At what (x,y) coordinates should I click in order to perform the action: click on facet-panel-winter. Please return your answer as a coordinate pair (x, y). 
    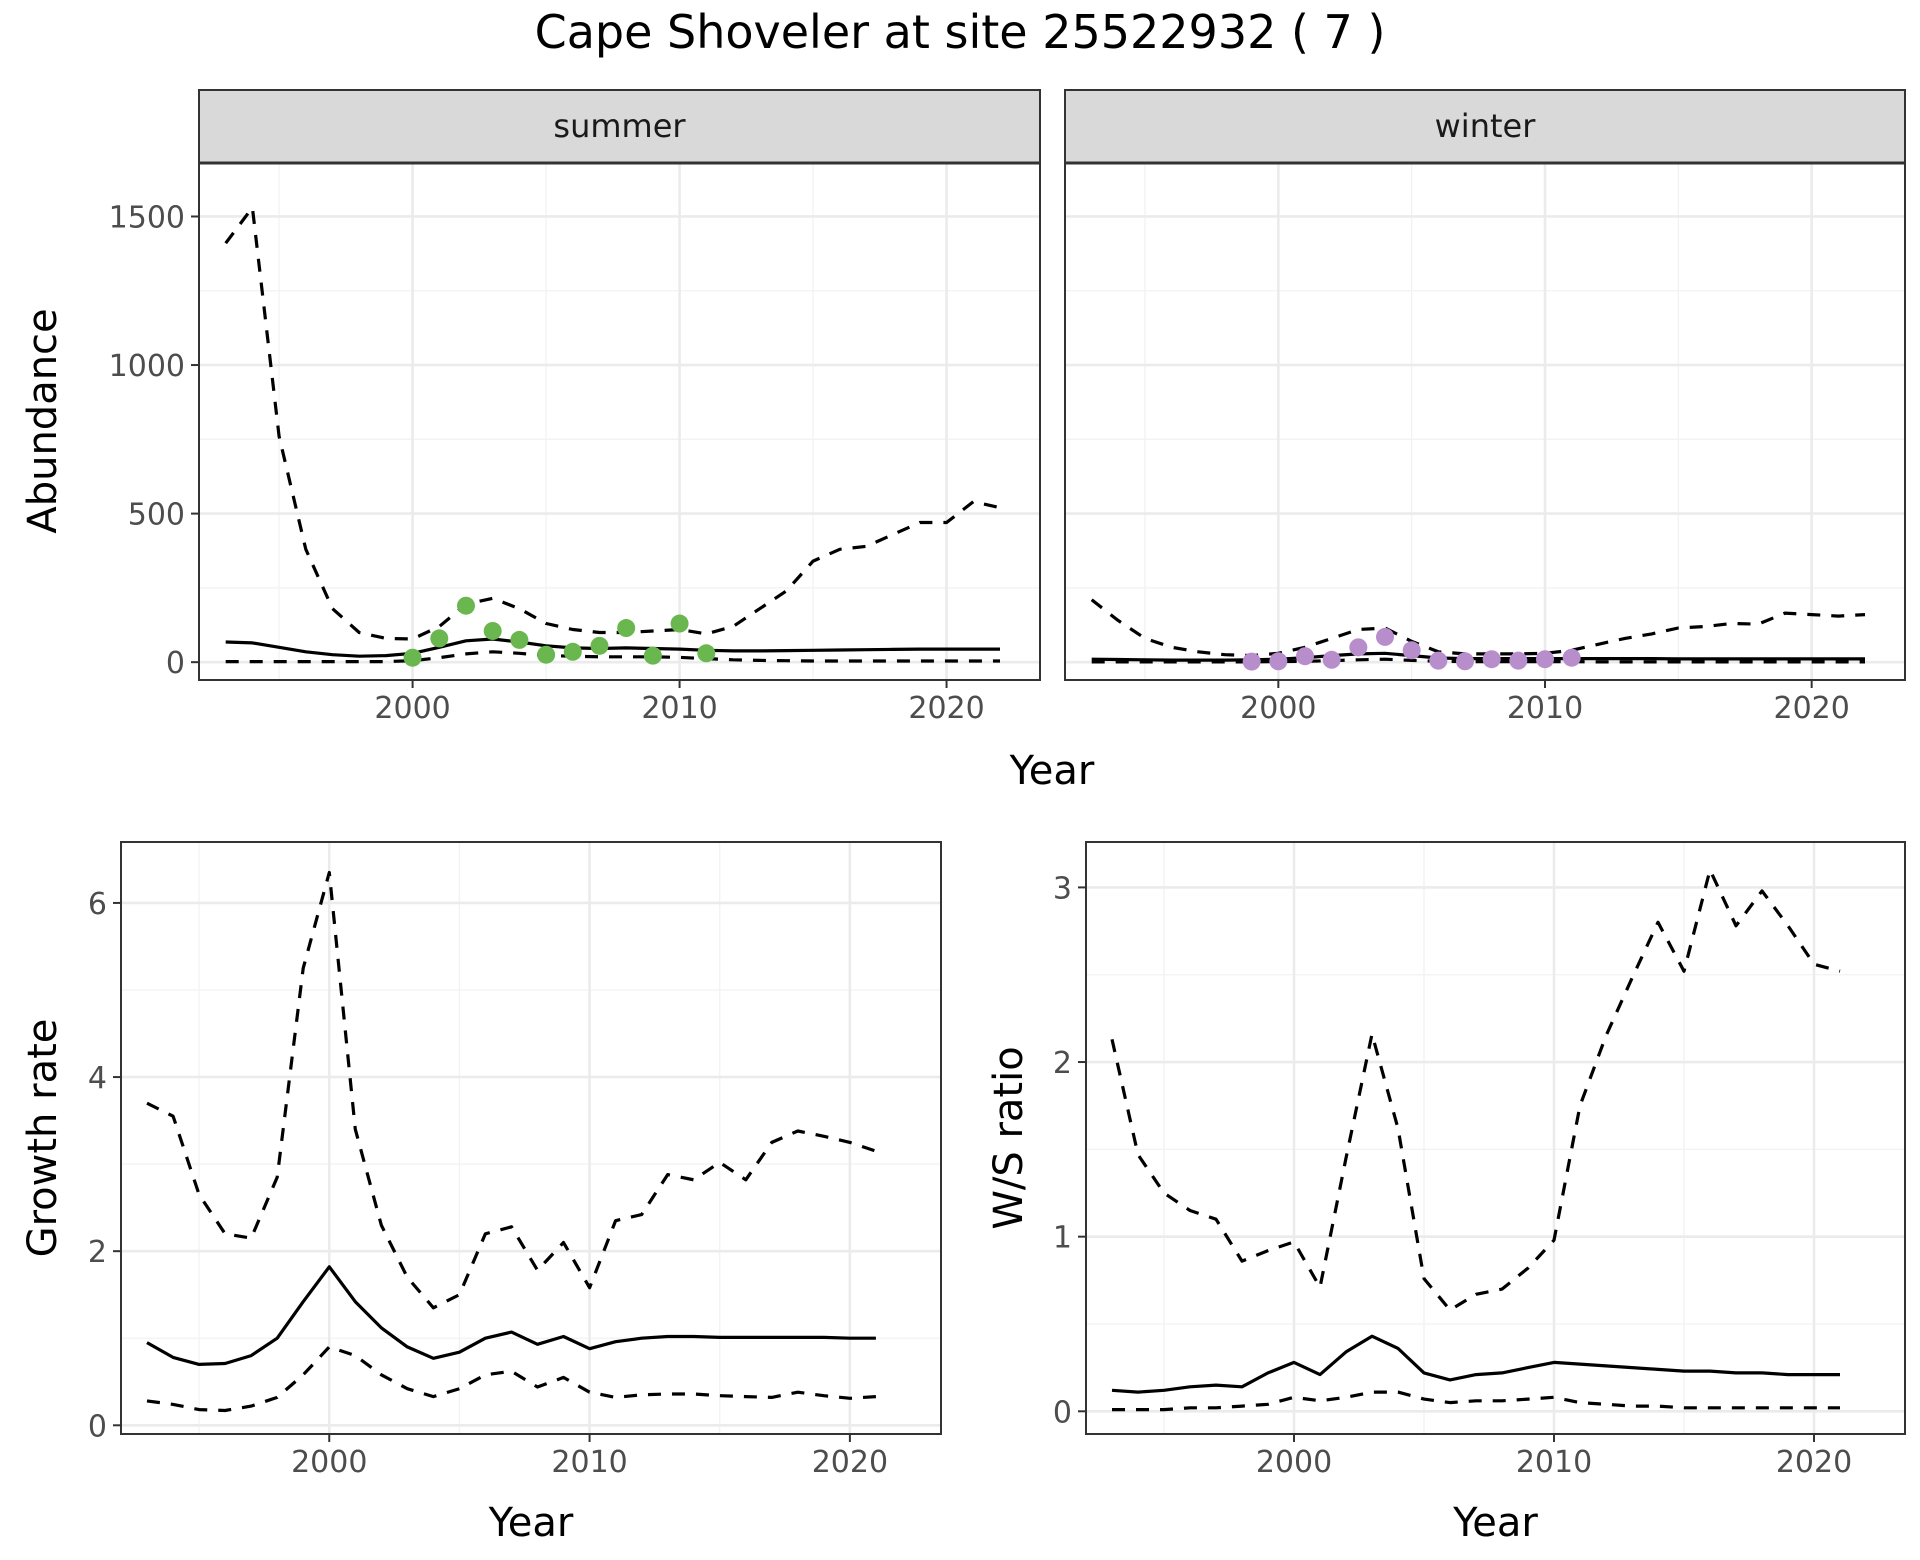
    Looking at the image, I should click on (1485, 425).